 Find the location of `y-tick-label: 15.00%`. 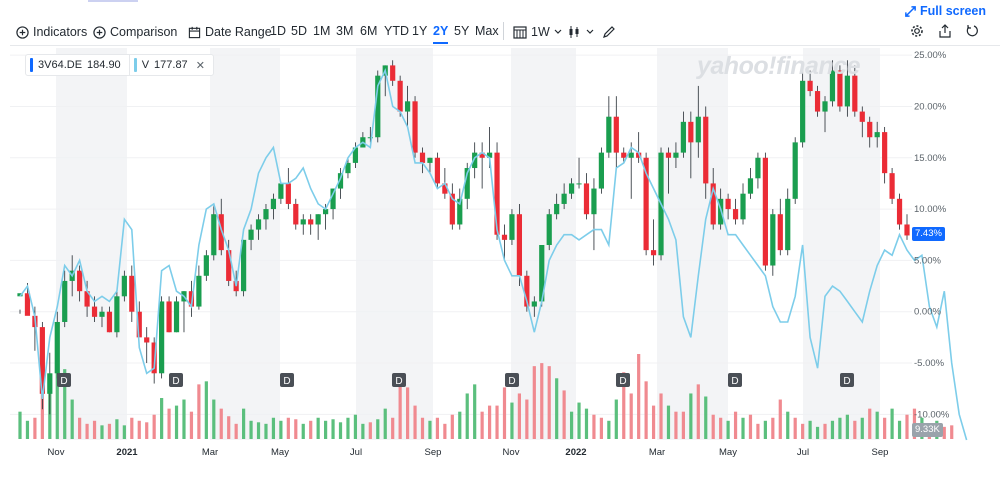

y-tick-label: 15.00% is located at coordinates (930, 158).